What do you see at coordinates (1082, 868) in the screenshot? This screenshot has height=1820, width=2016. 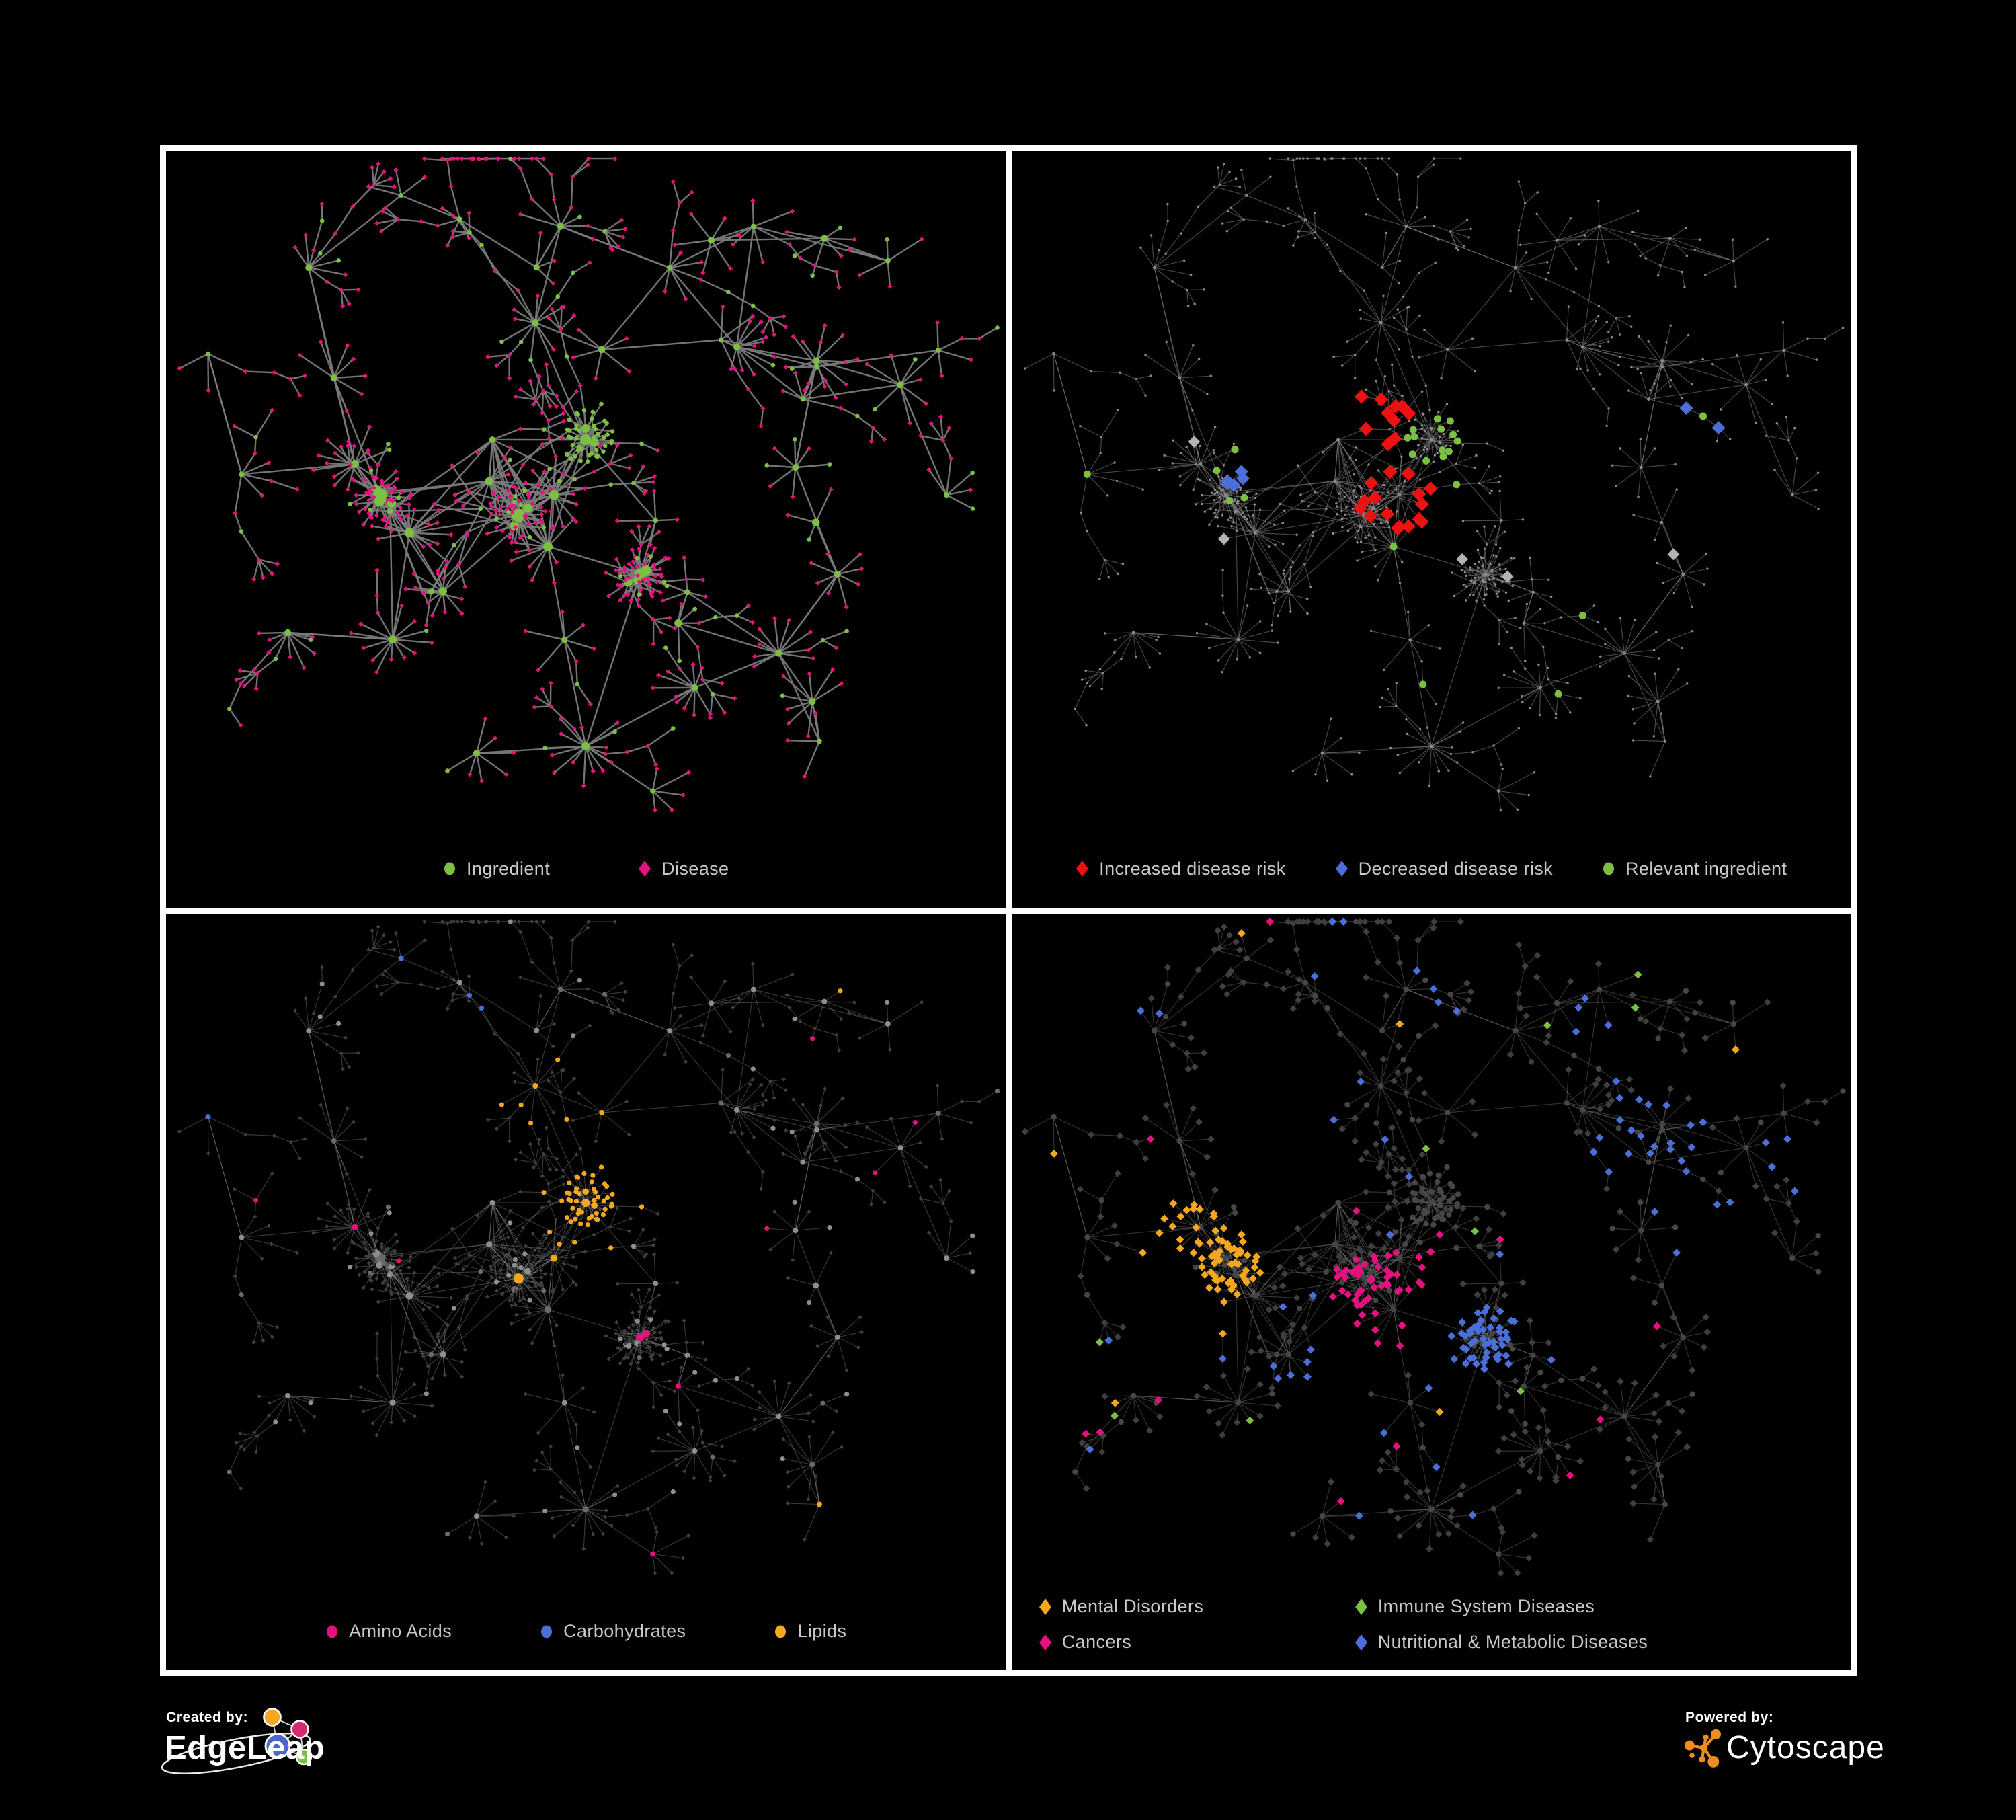 I see `increased-risk-marker-icon` at bounding box center [1082, 868].